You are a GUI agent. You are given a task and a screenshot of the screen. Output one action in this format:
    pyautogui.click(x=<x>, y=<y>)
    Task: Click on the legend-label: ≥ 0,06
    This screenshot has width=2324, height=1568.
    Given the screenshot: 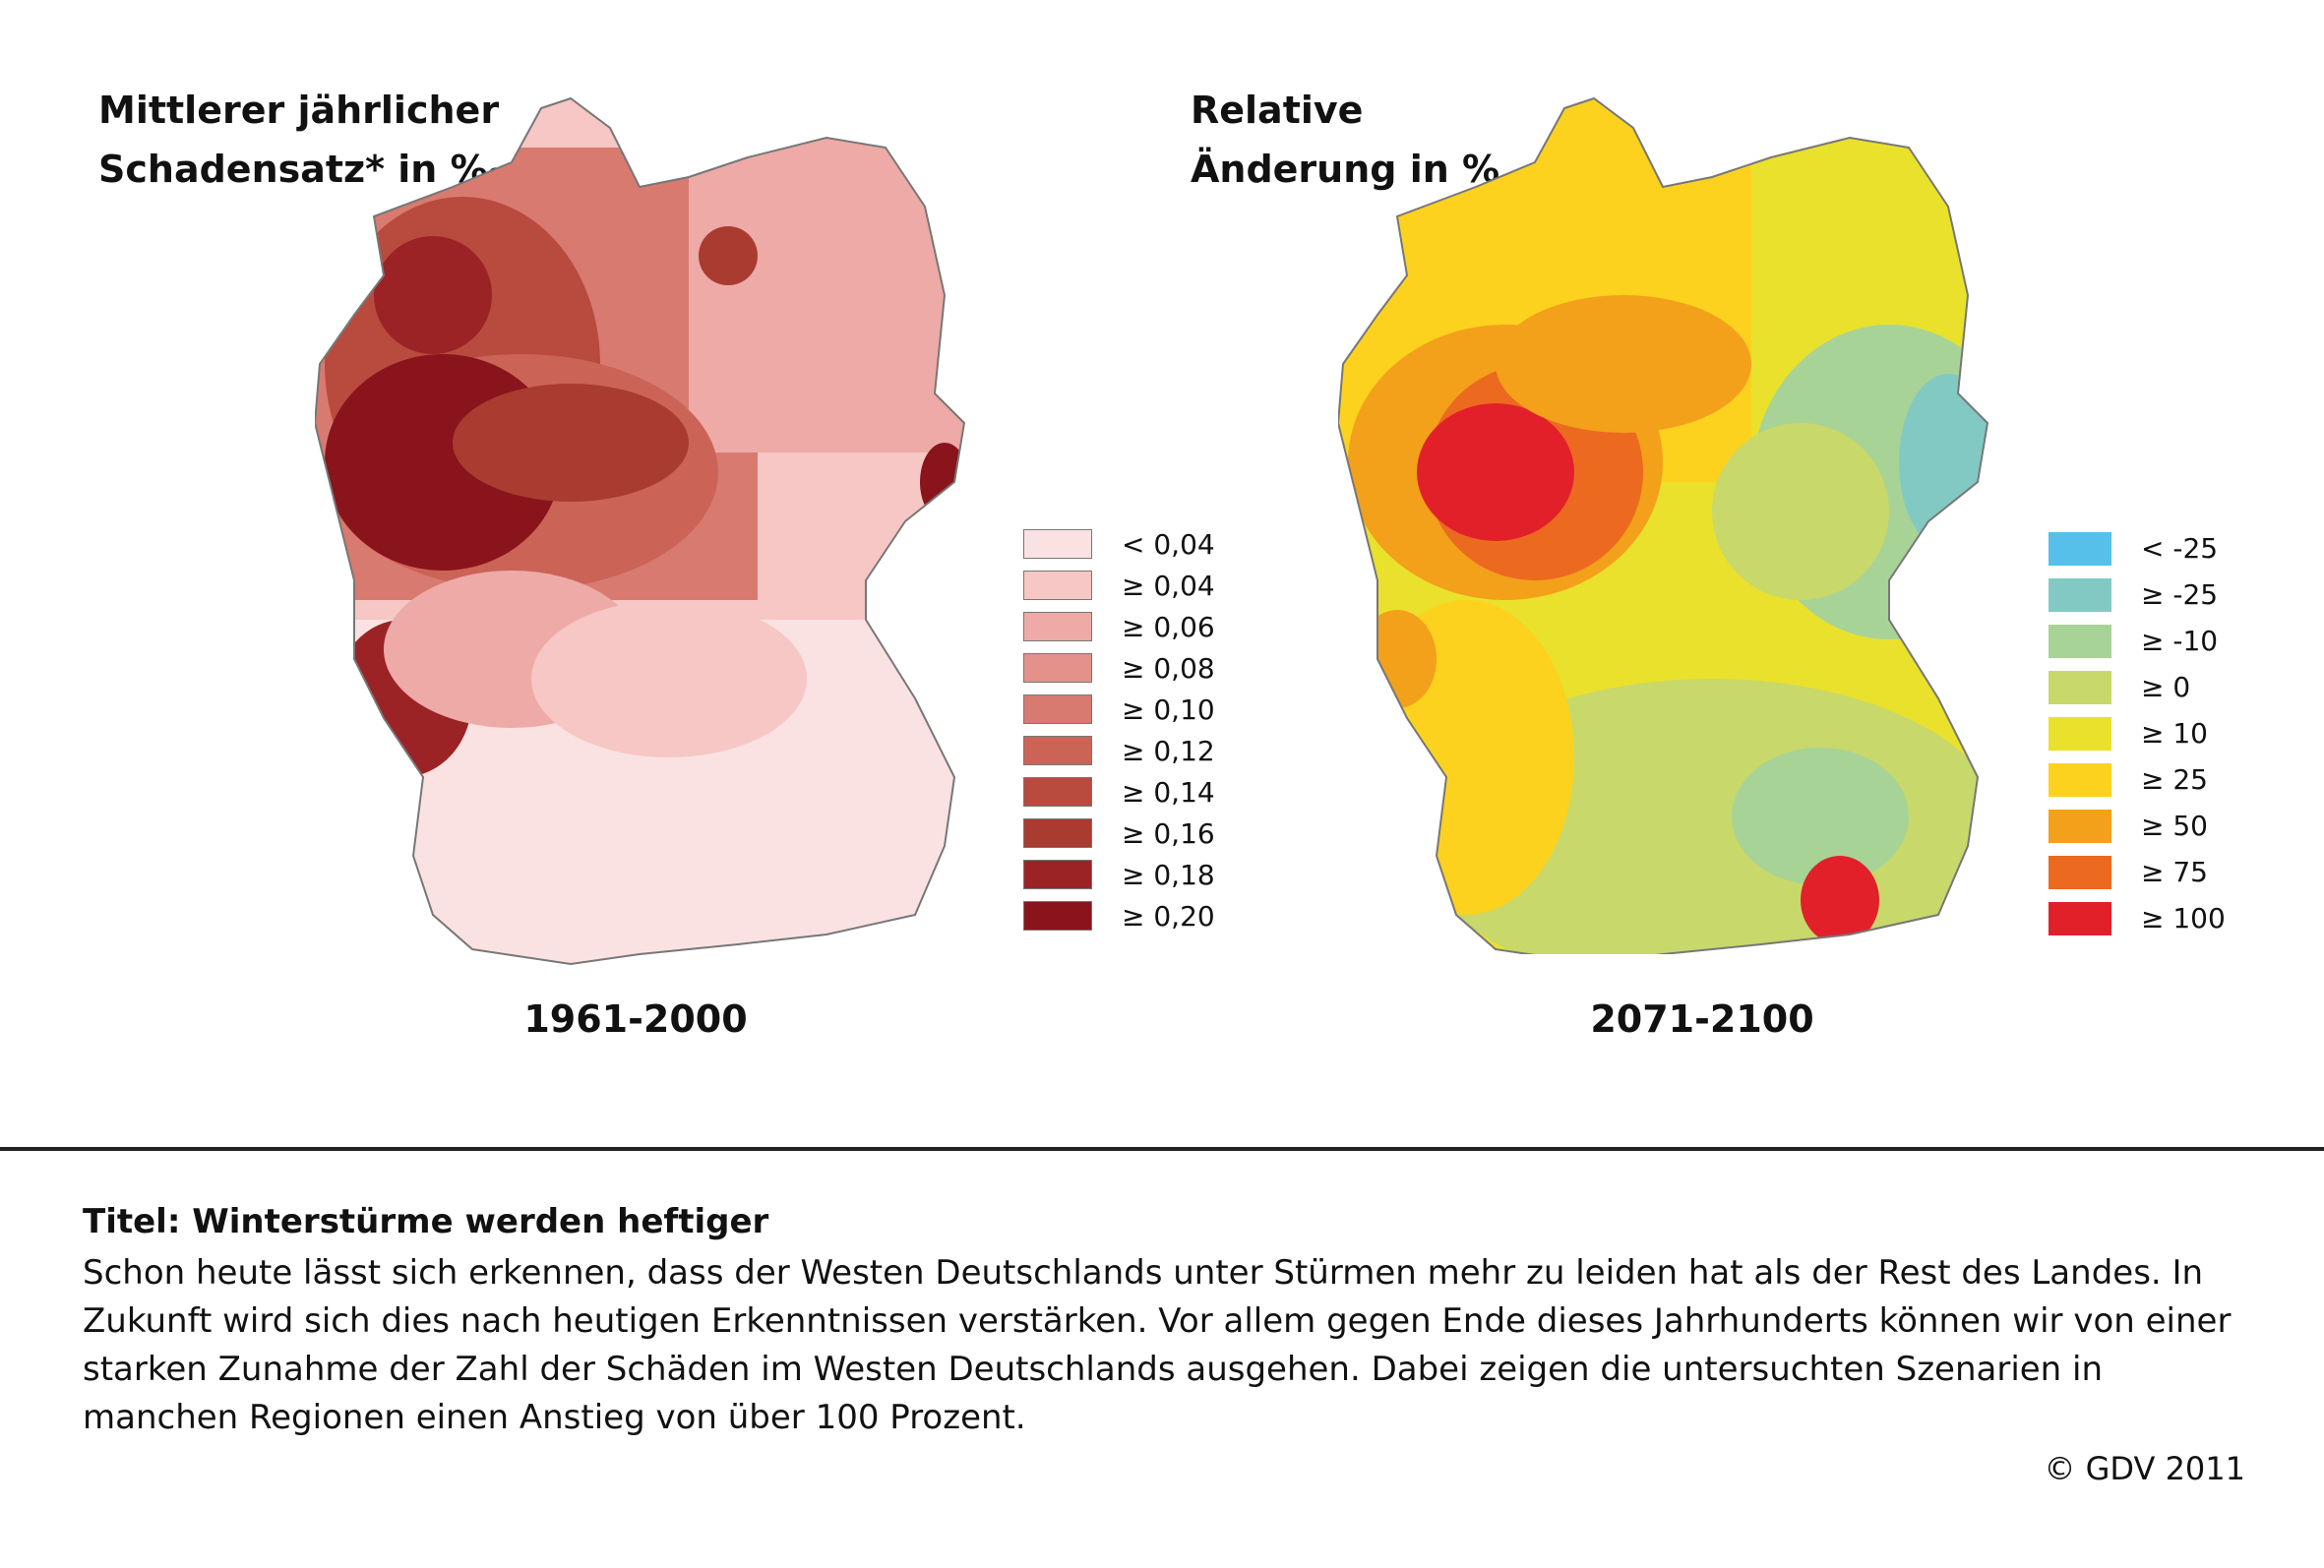 What is the action you would take?
    pyautogui.click(x=1168, y=626)
    